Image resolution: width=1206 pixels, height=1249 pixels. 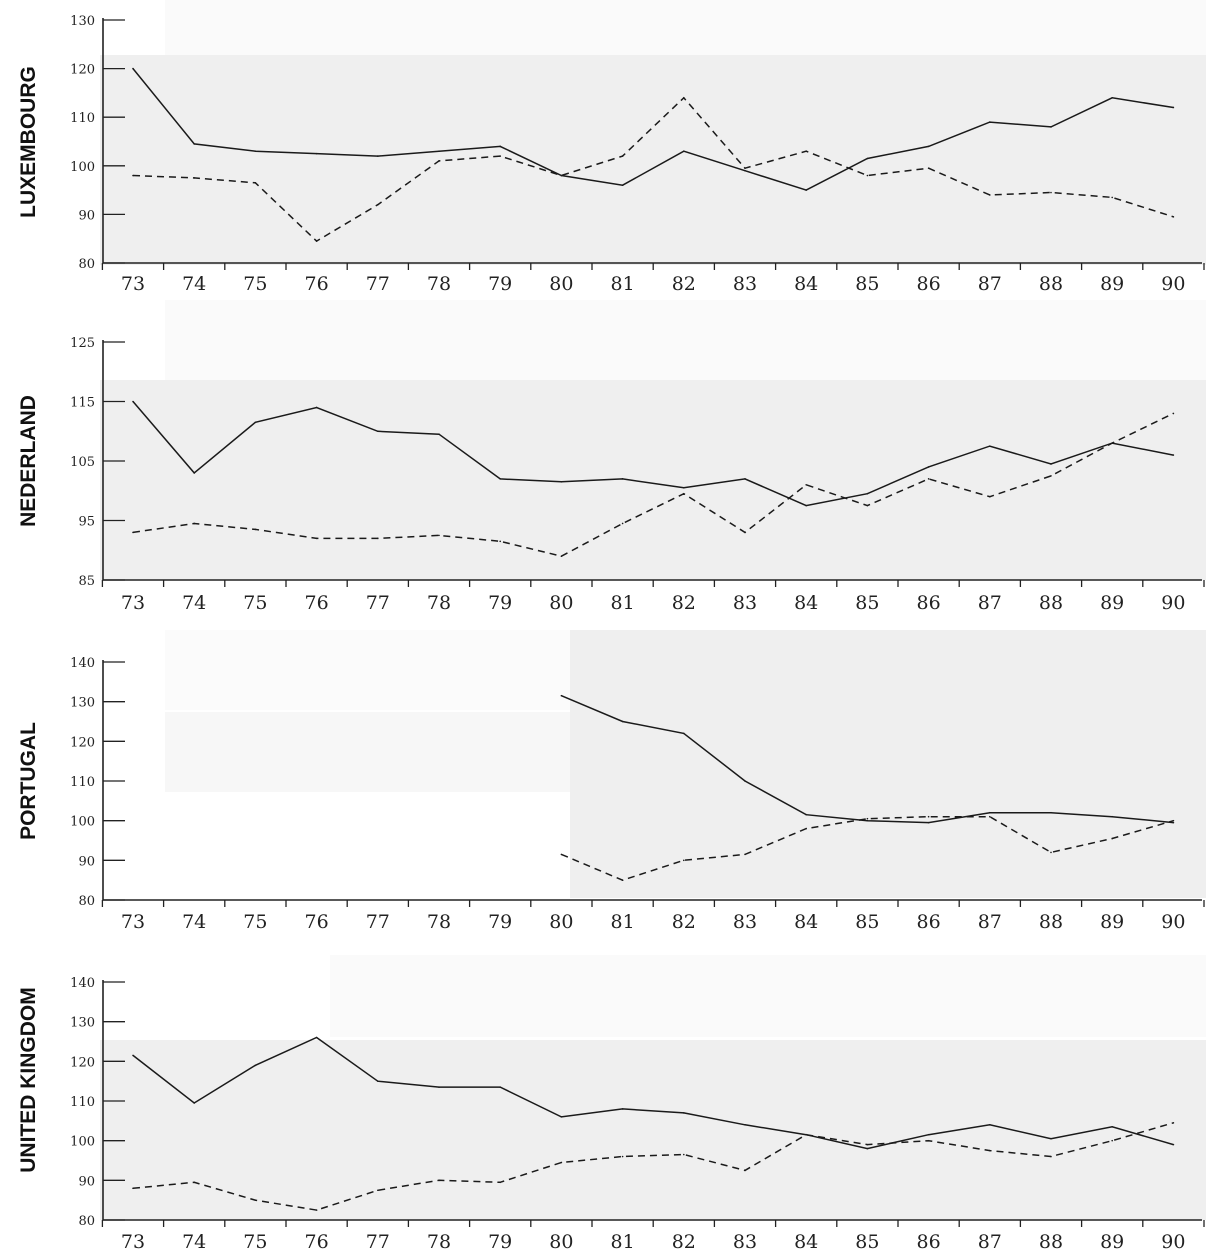 I want to click on x-tick-label: 74, so click(x=194, y=284).